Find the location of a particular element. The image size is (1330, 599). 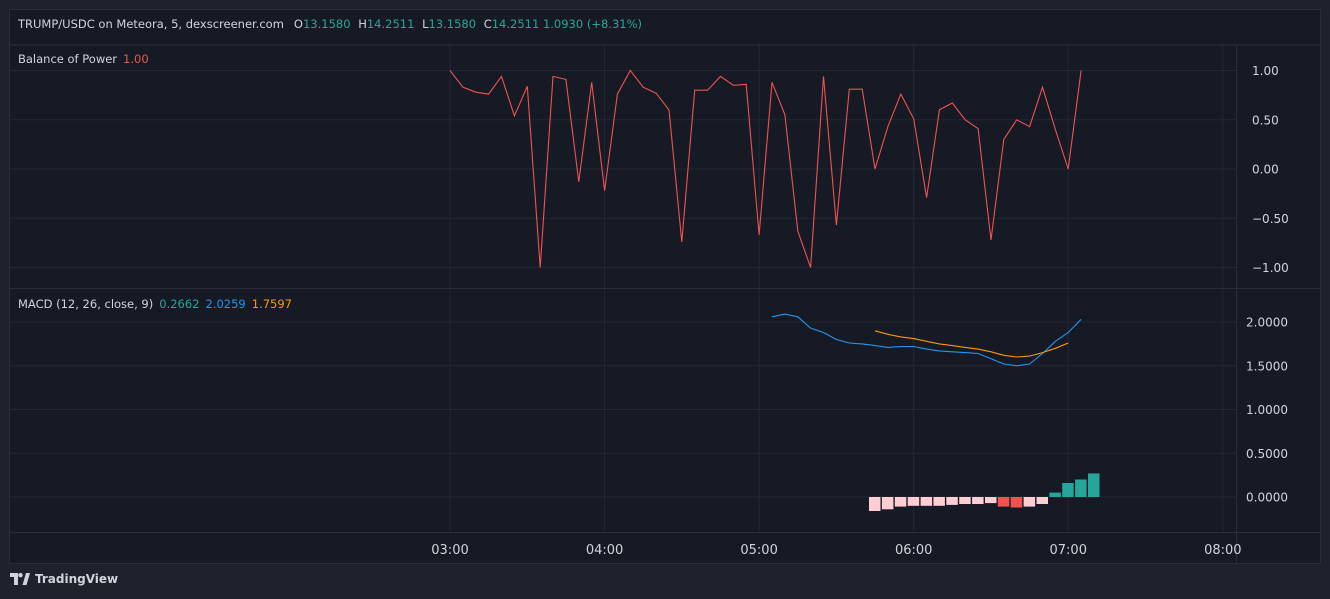

macd-title: MACD (12, 26, close, 9) is located at coordinates (86, 304).